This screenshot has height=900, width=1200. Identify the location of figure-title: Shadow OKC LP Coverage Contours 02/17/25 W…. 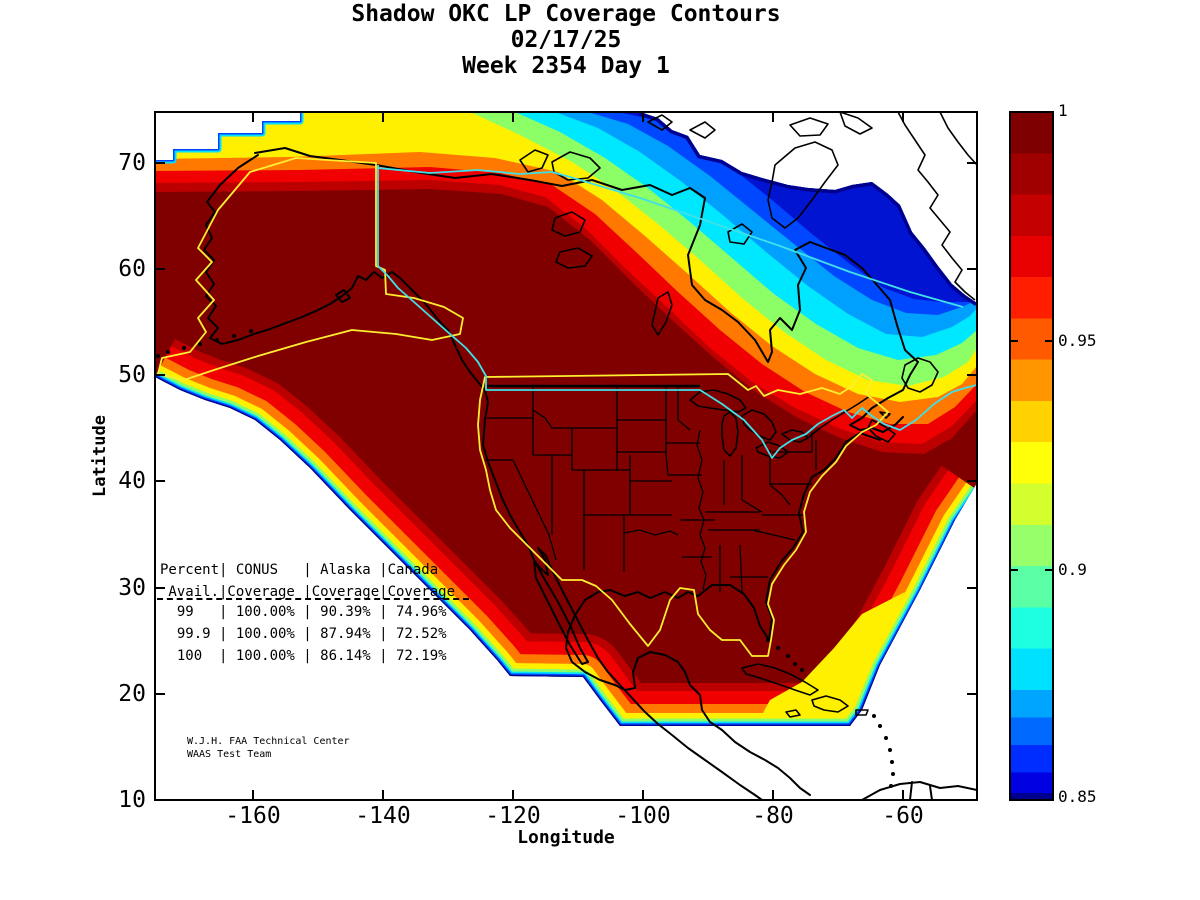
(566, 40).